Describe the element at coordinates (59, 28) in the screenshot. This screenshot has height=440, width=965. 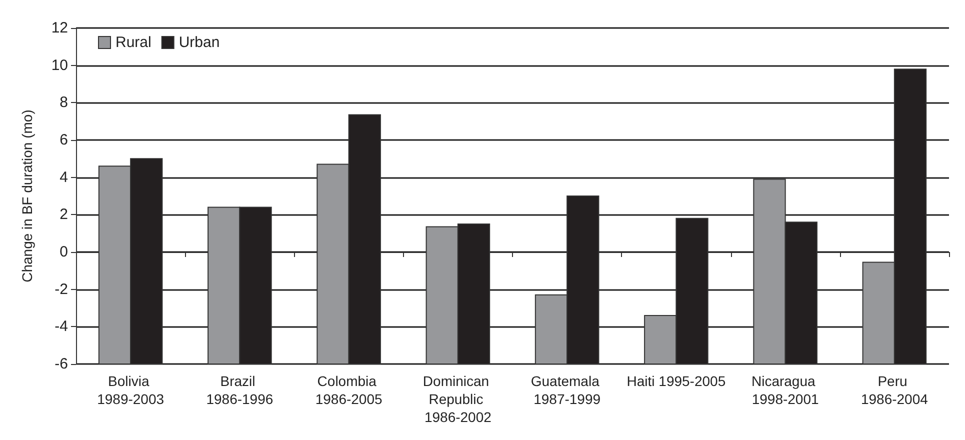
I see `y-tick-label: 12` at that location.